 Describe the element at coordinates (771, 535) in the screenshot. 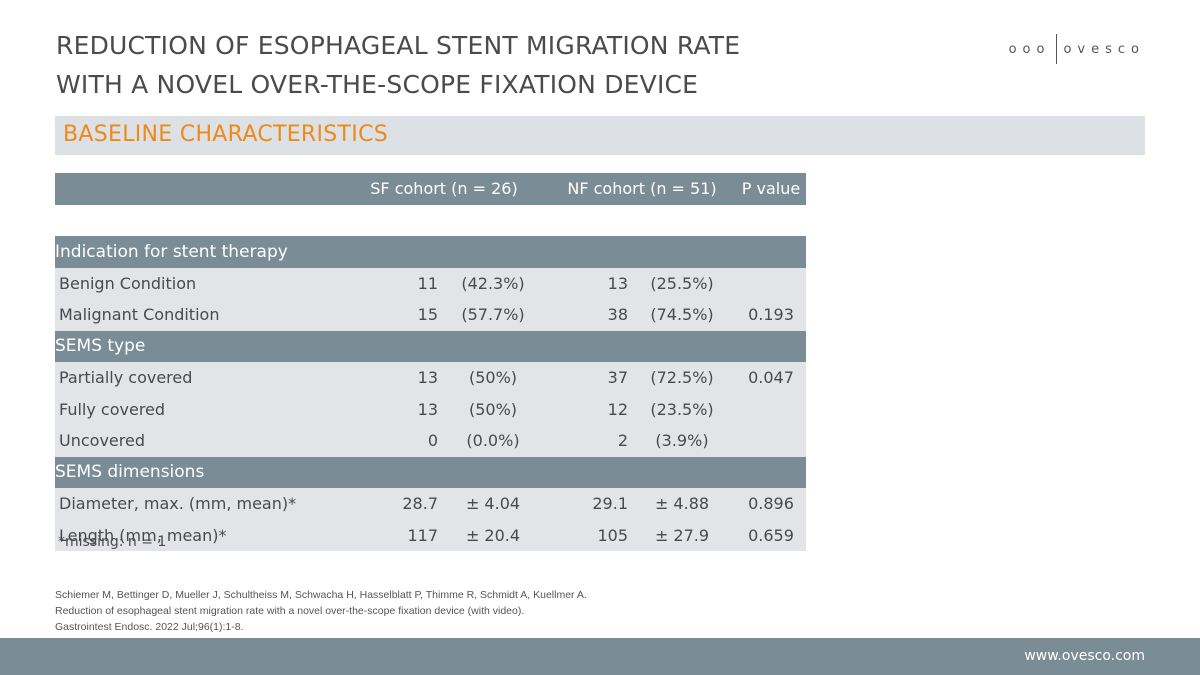

I see `p-value: 0.659` at that location.